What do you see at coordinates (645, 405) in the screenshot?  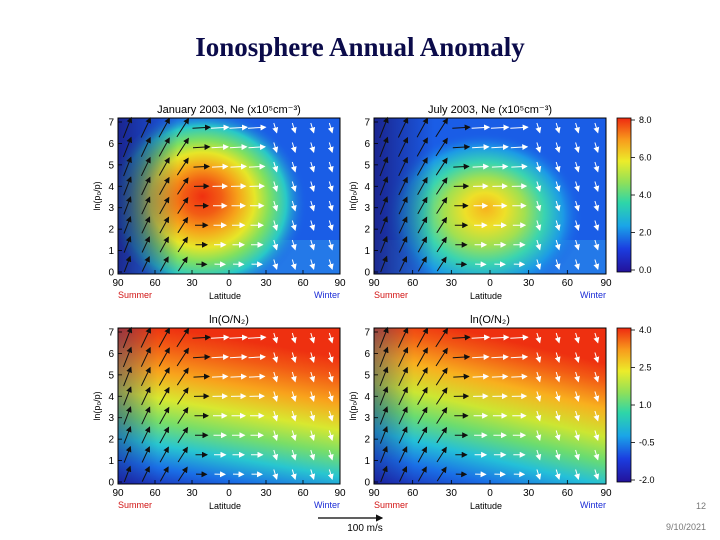 I see `colorbar-tick-label: 1.0` at bounding box center [645, 405].